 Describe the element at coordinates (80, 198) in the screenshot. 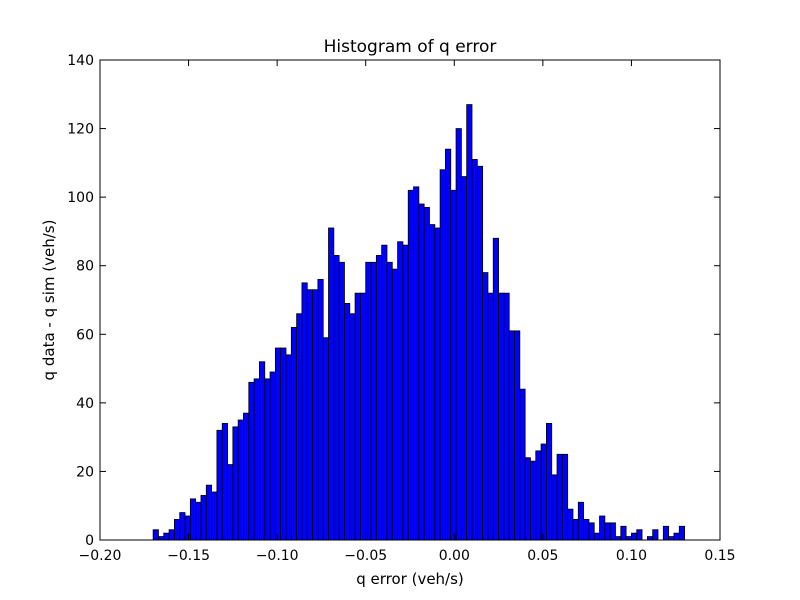

I see `y-tick-label: 100` at that location.